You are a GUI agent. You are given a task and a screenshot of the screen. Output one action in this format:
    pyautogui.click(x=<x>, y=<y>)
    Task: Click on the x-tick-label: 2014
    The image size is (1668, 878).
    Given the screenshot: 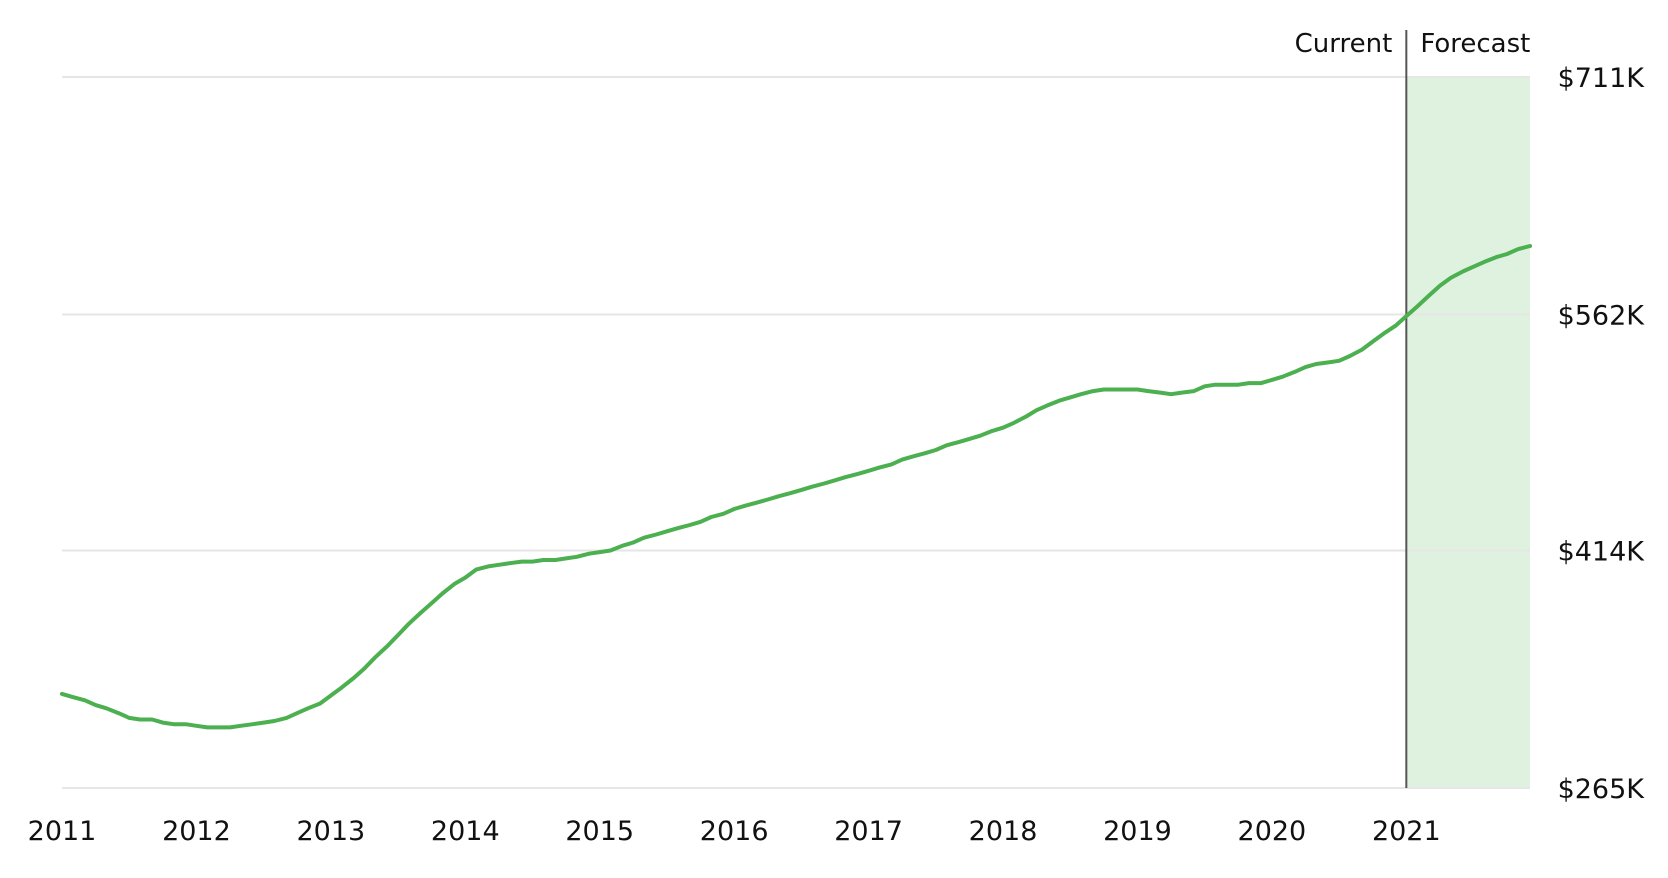 What is the action you would take?
    pyautogui.click(x=465, y=831)
    